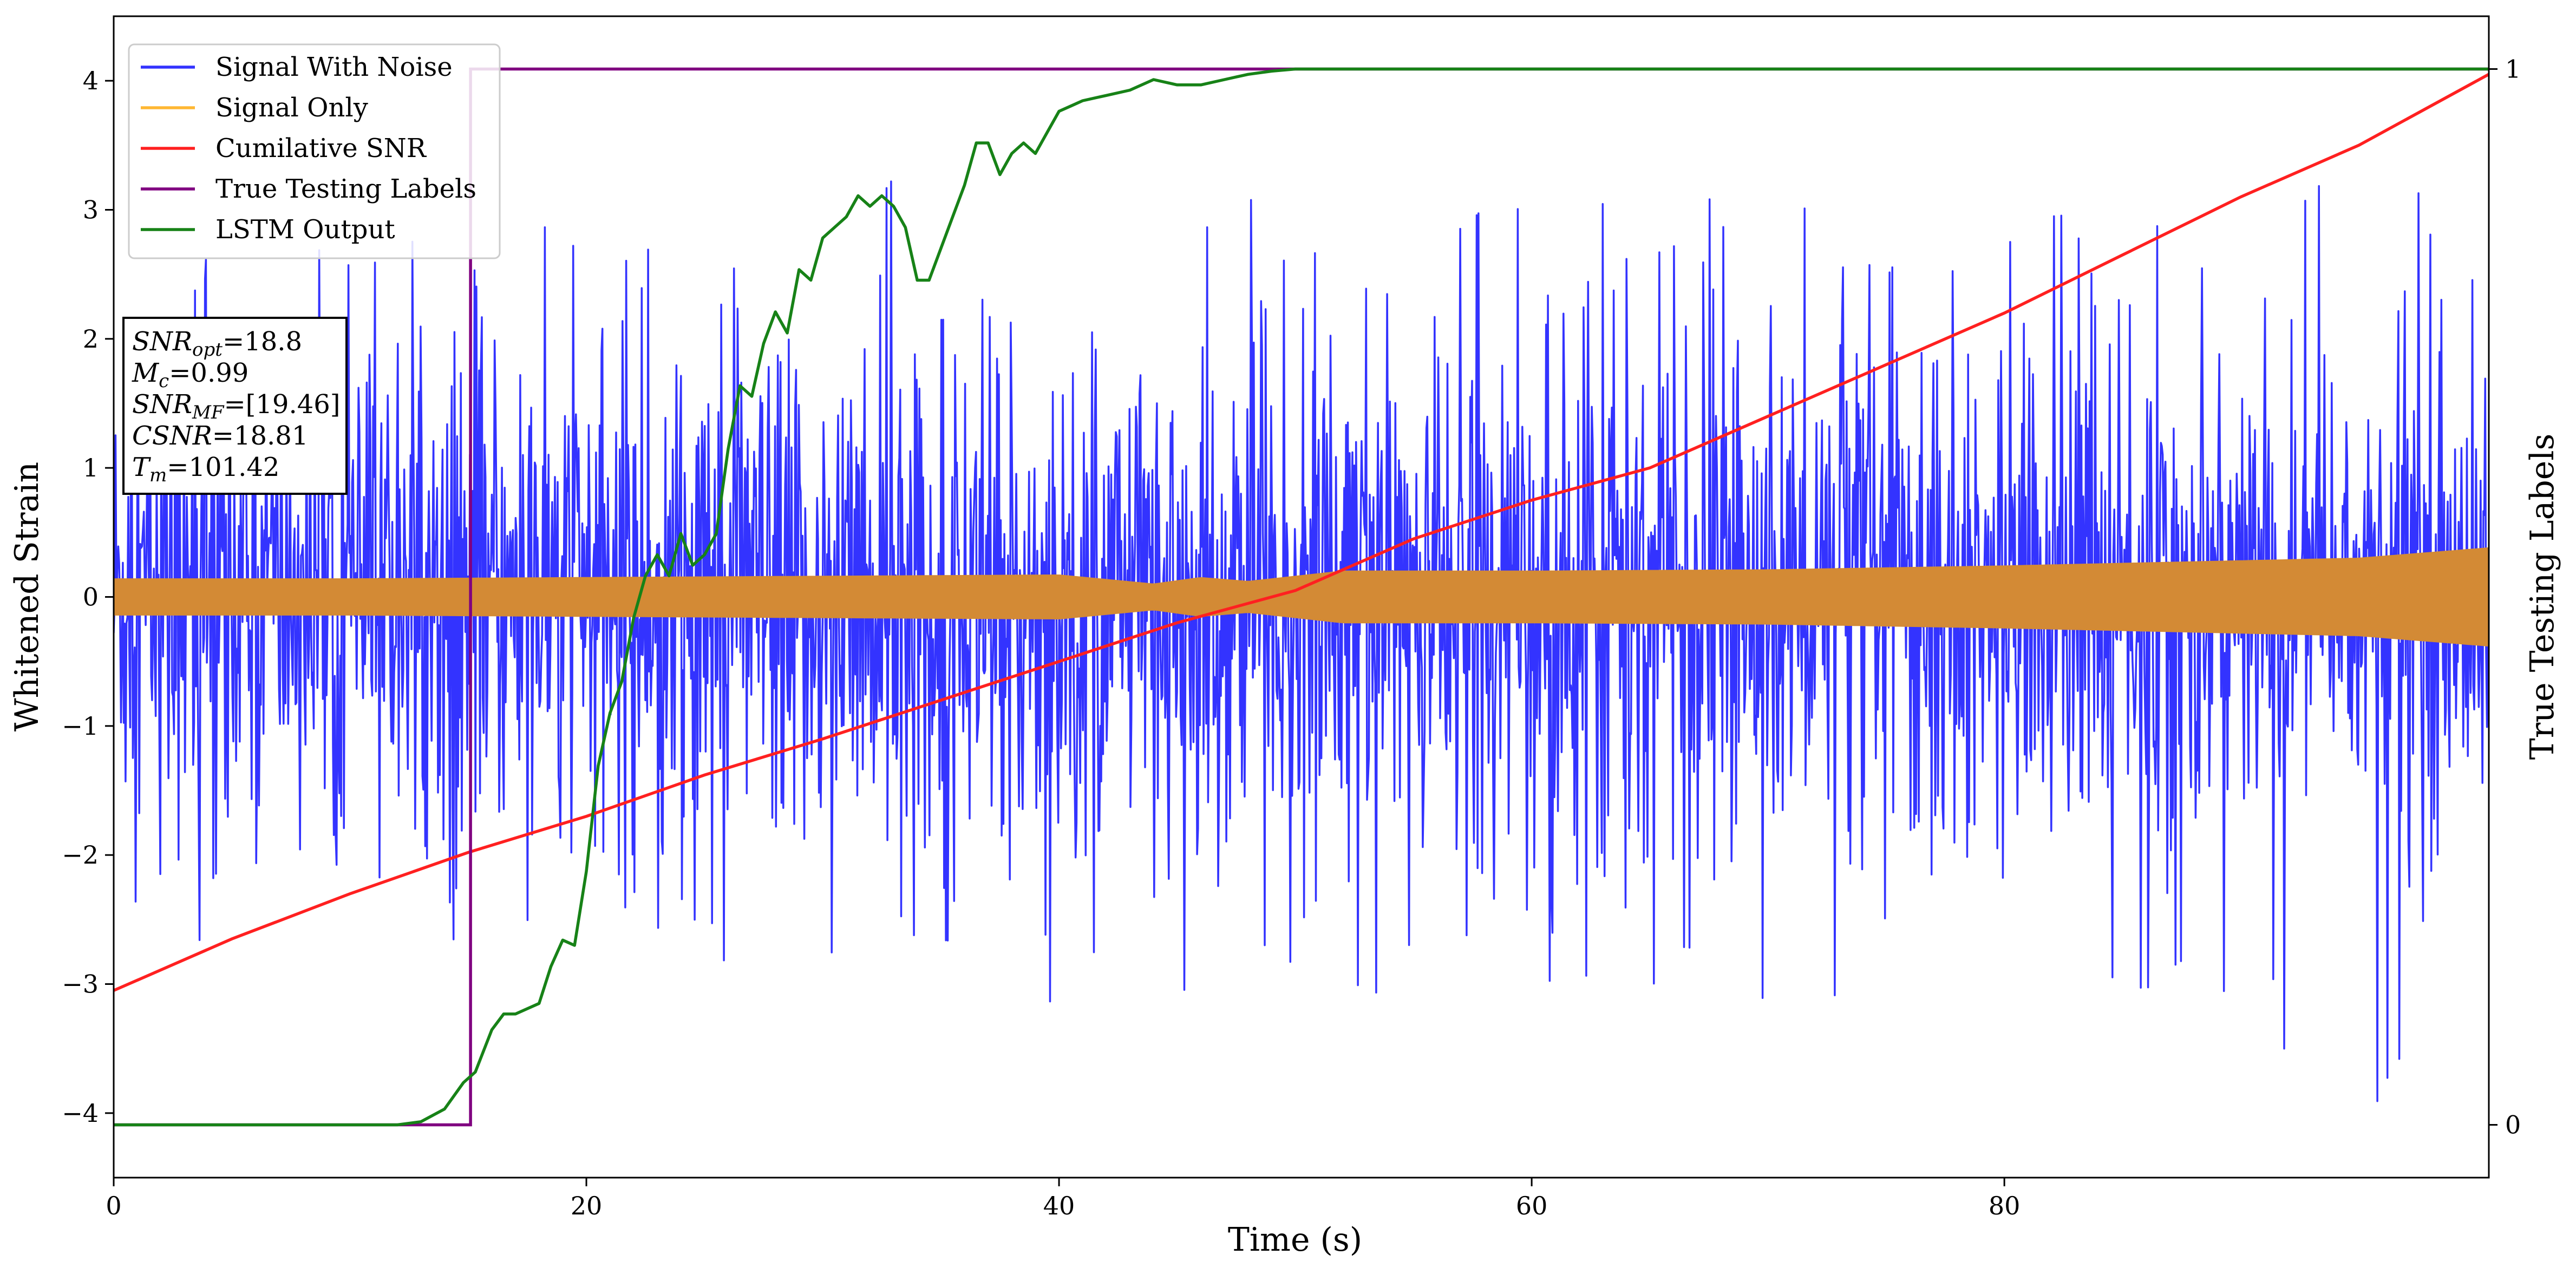 The image size is (2576, 1274). What do you see at coordinates (91, 80) in the screenshot?
I see `y-tick-label: 4` at bounding box center [91, 80].